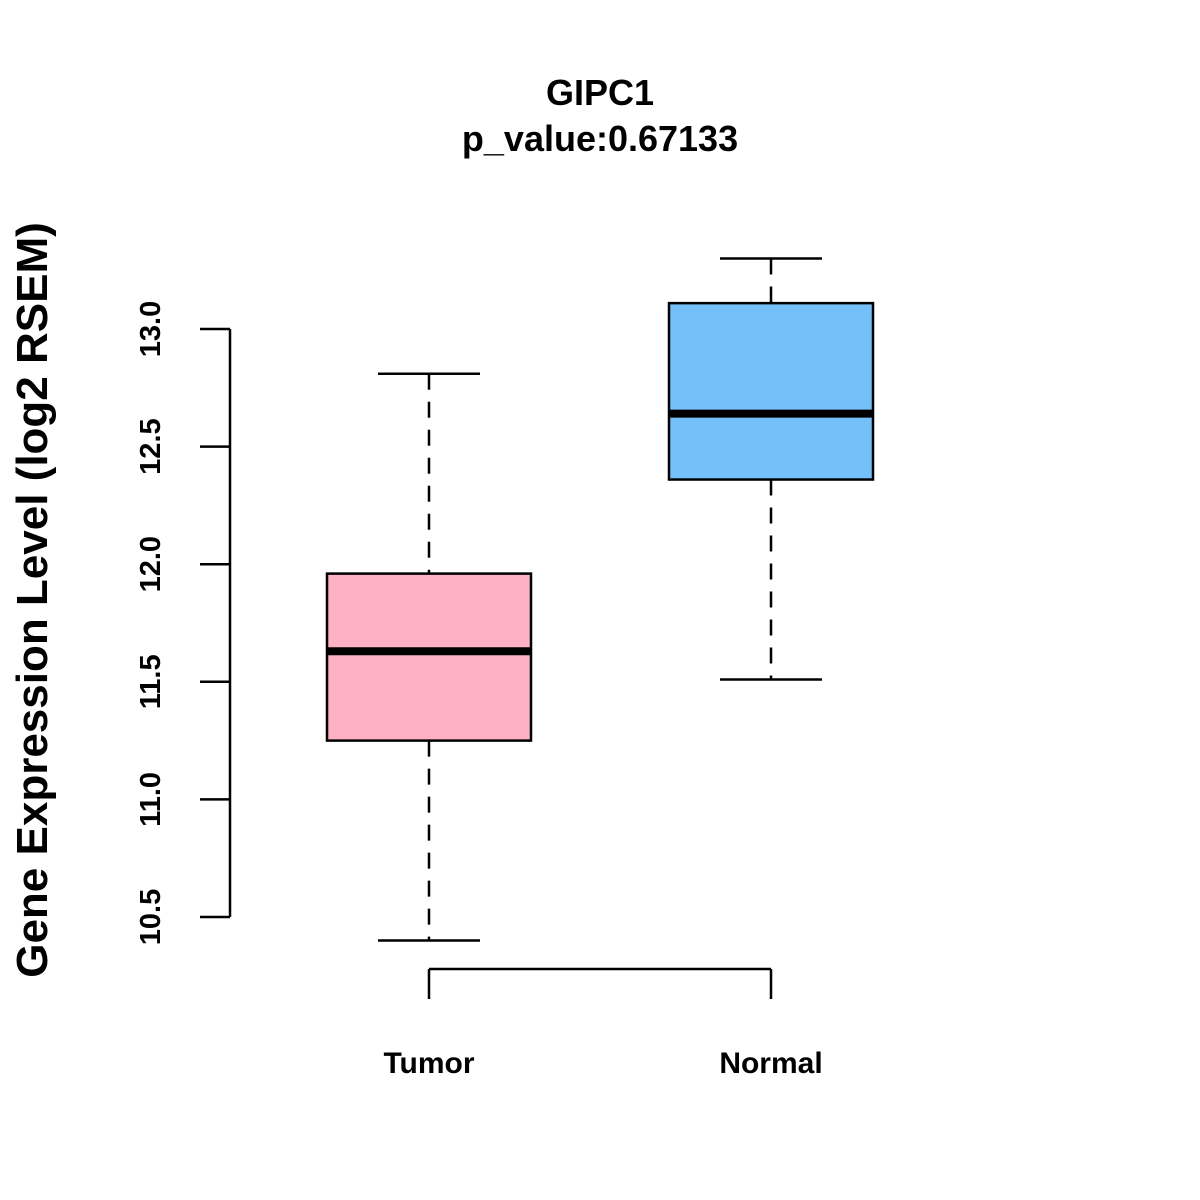 The image size is (1200, 1200). I want to click on x-axis: Tumor Normal, so click(603, 1023).